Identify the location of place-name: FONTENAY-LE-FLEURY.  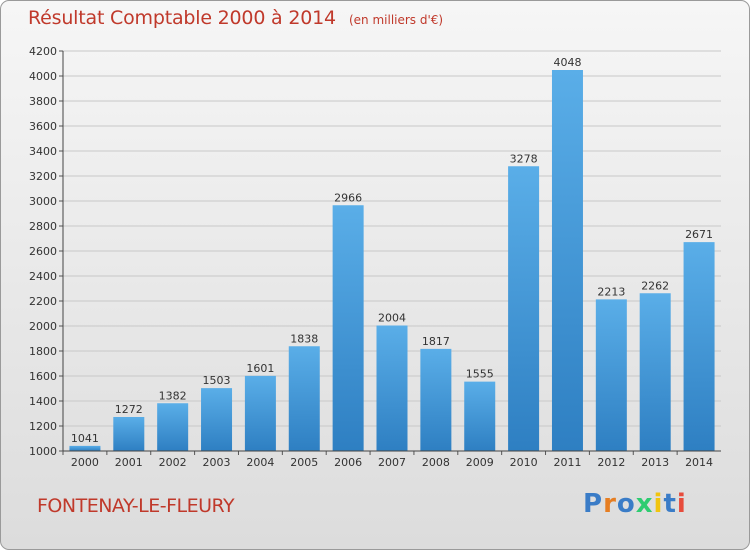
(136, 506).